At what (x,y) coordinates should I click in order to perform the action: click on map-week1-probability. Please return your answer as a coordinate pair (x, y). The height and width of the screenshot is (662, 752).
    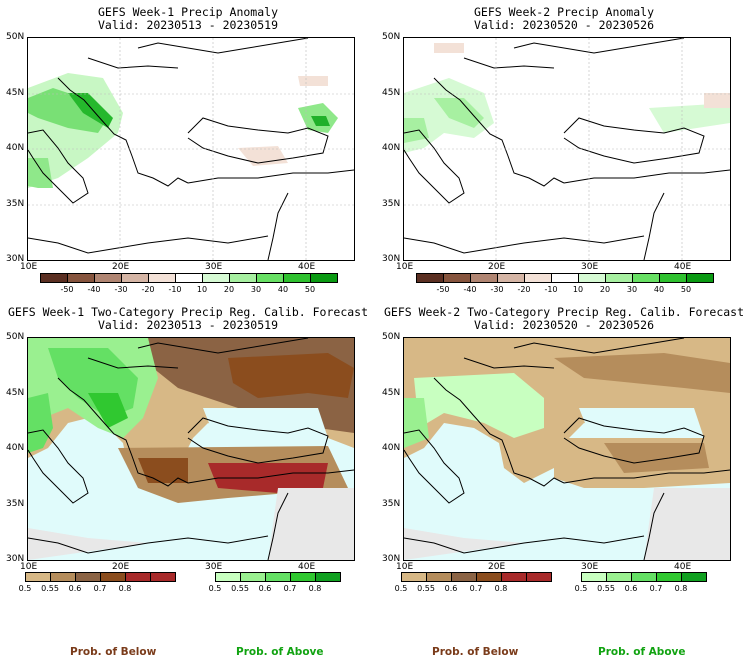
    Looking at the image, I should click on (191, 449).